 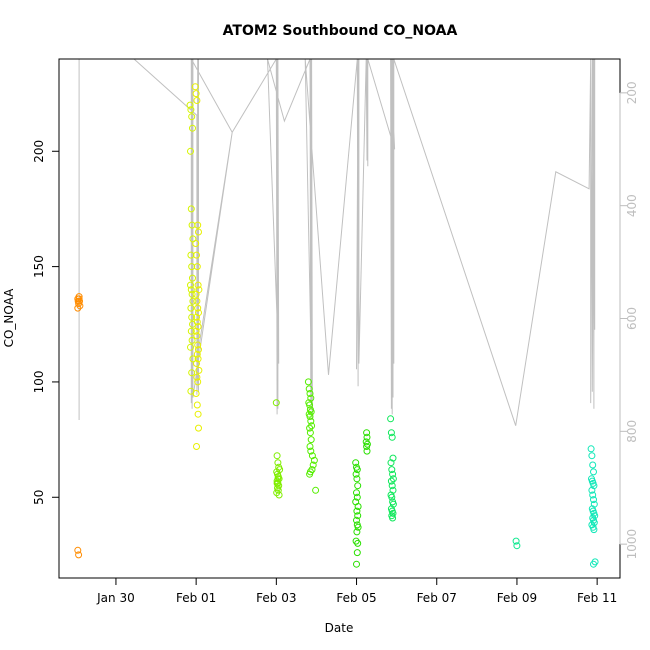 I want to click on series-flight-feb03, so click(x=278, y=449).